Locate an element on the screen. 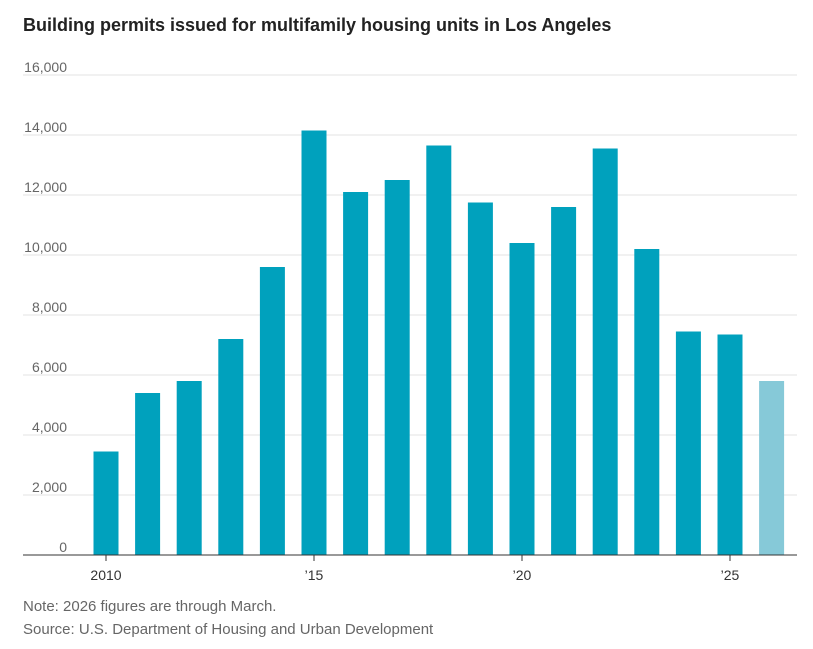 The width and height of the screenshot is (813, 649). bar-2023 is located at coordinates (647, 402).